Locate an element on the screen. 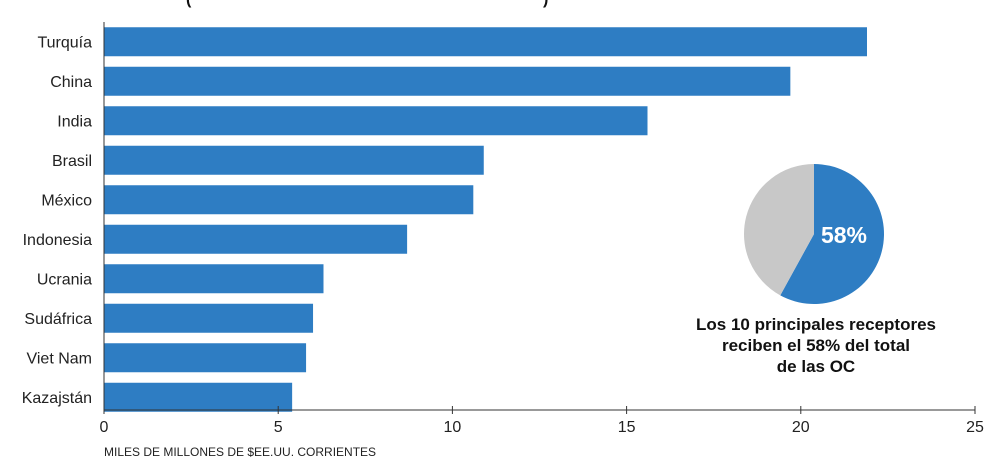 This screenshot has width=988, height=459. category-label-9: Kazajstán is located at coordinates (57, 398).